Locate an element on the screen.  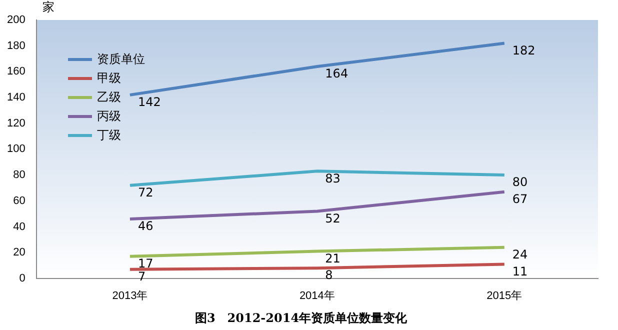
legend-label: 丁级 is located at coordinates (109, 135).